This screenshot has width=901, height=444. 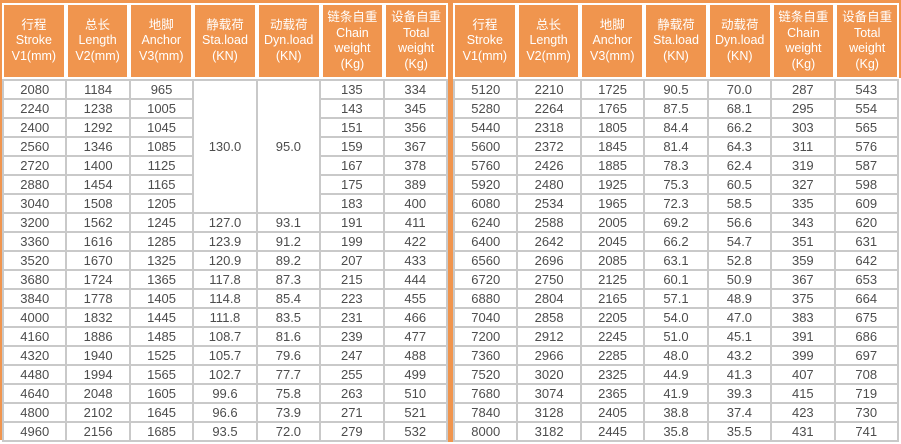 I want to click on cell-stroke: 4480, so click(x=34, y=374).